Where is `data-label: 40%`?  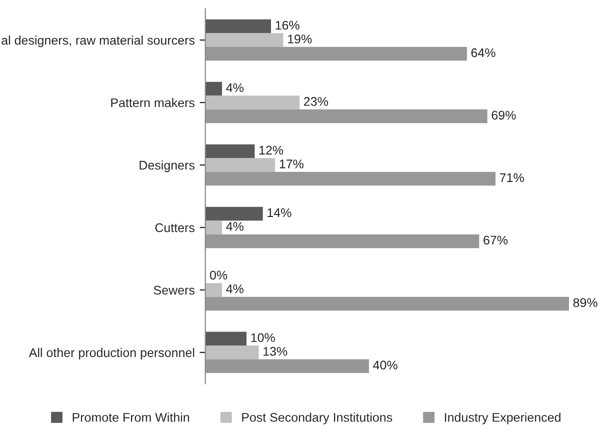 data-label: 40% is located at coordinates (385, 365).